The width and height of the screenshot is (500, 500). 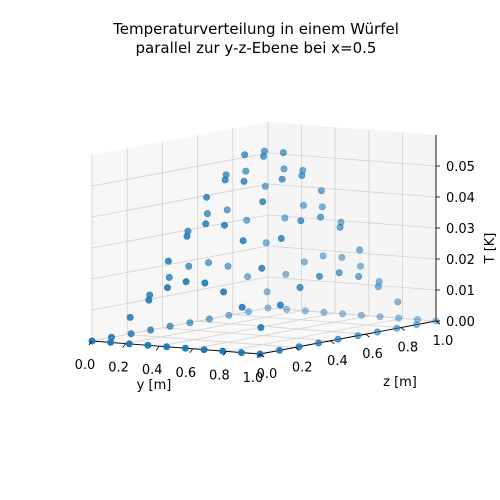 I want to click on x-tick-label: 0.2, so click(x=118, y=368).